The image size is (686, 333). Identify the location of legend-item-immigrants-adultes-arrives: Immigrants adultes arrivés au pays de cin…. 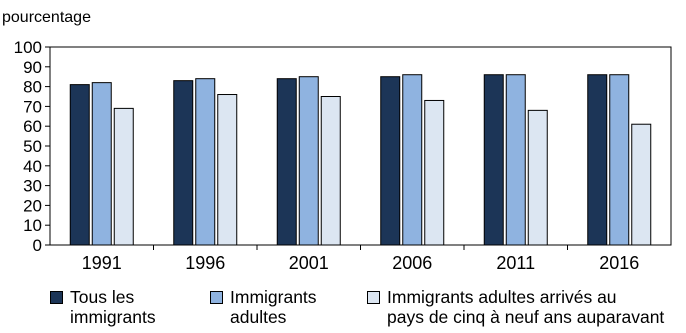
(515, 307).